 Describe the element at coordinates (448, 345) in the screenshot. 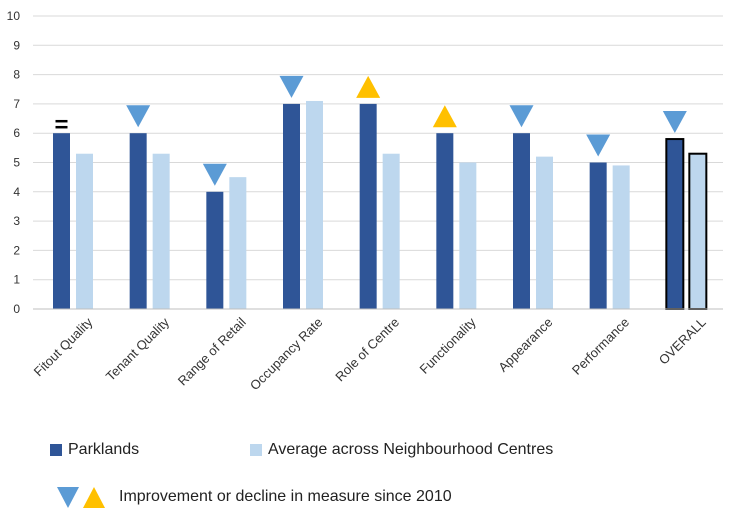

I see `x-tick-label: Functionality` at that location.